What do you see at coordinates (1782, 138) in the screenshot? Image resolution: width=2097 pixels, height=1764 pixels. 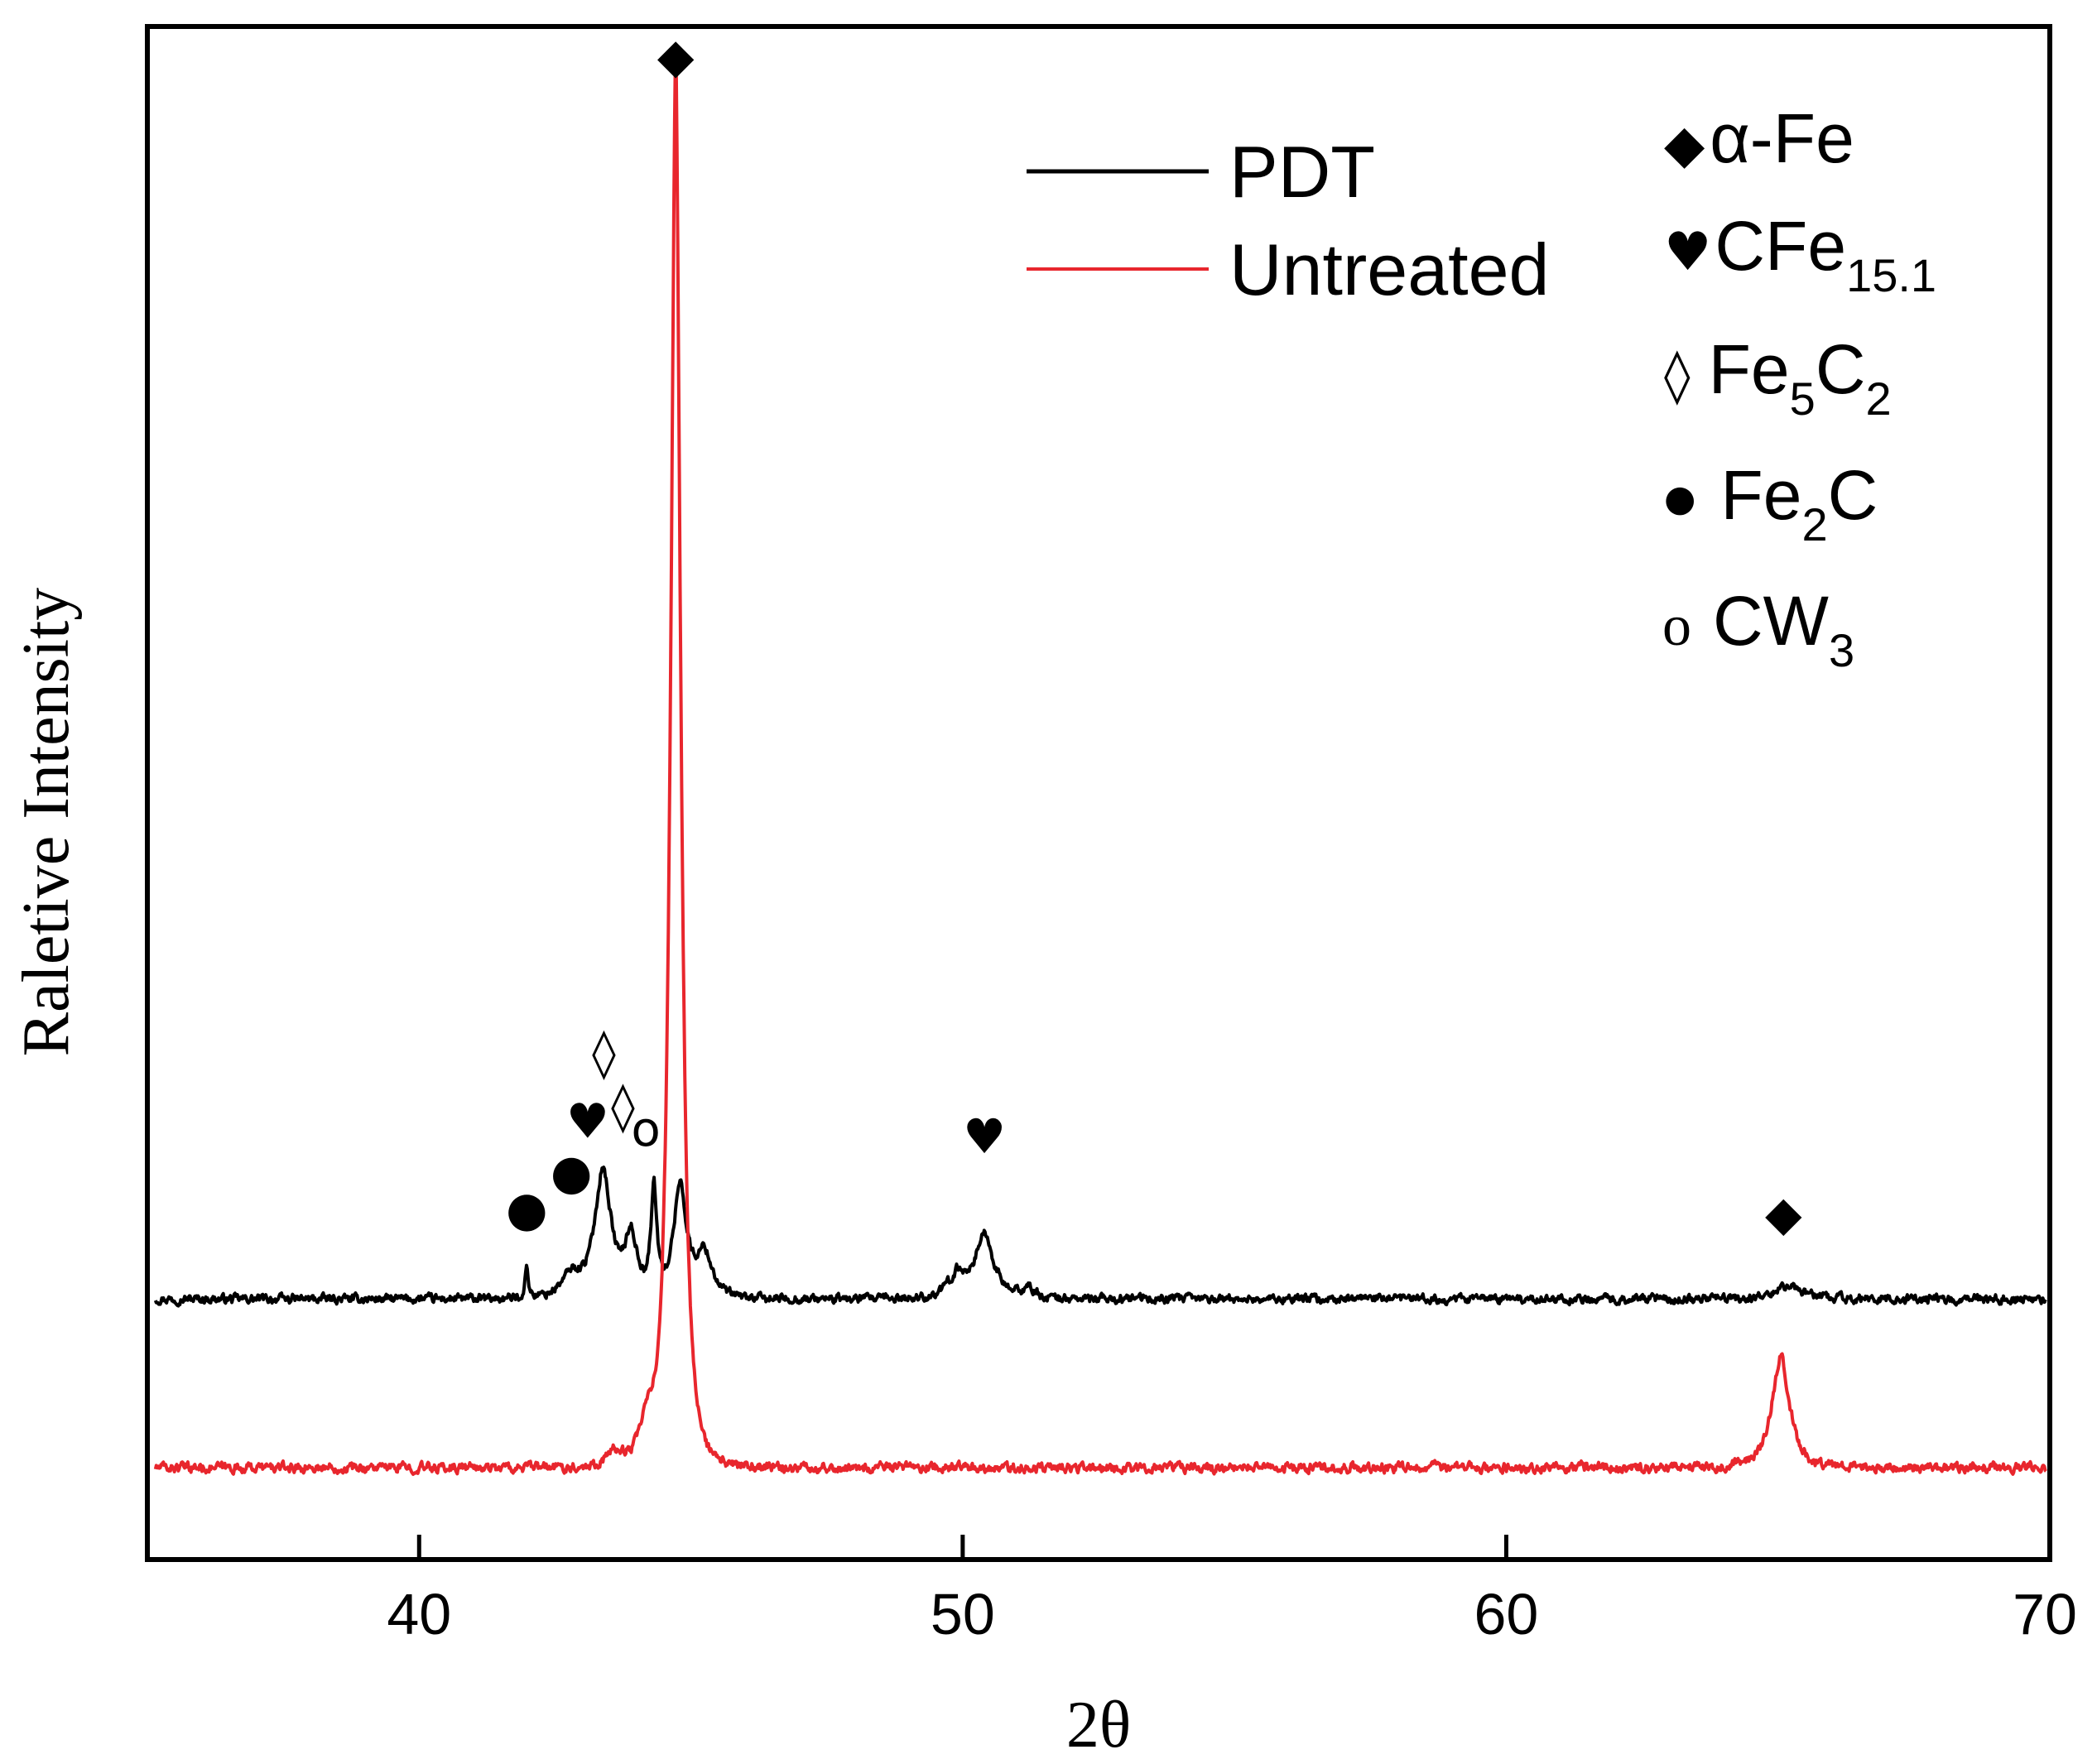 I see `phase-name-alpha-fe: α-Fe` at bounding box center [1782, 138].